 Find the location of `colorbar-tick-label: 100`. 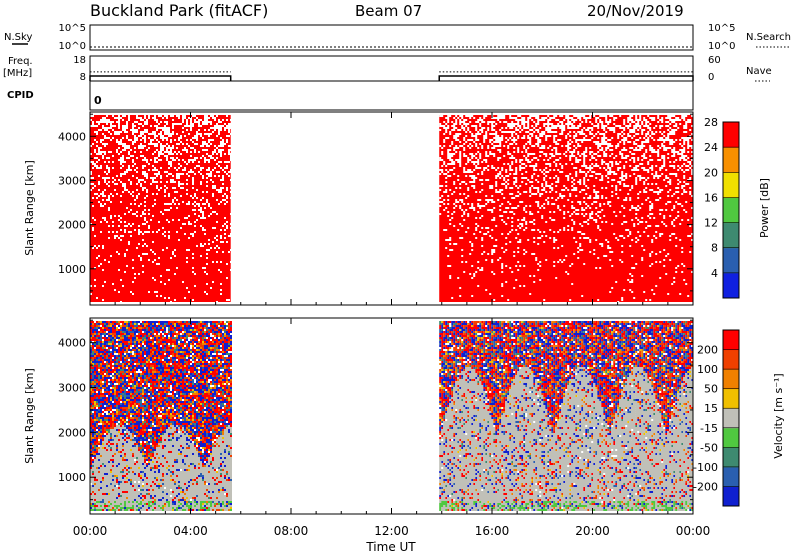

colorbar-tick-label: 100 is located at coordinates (707, 369).